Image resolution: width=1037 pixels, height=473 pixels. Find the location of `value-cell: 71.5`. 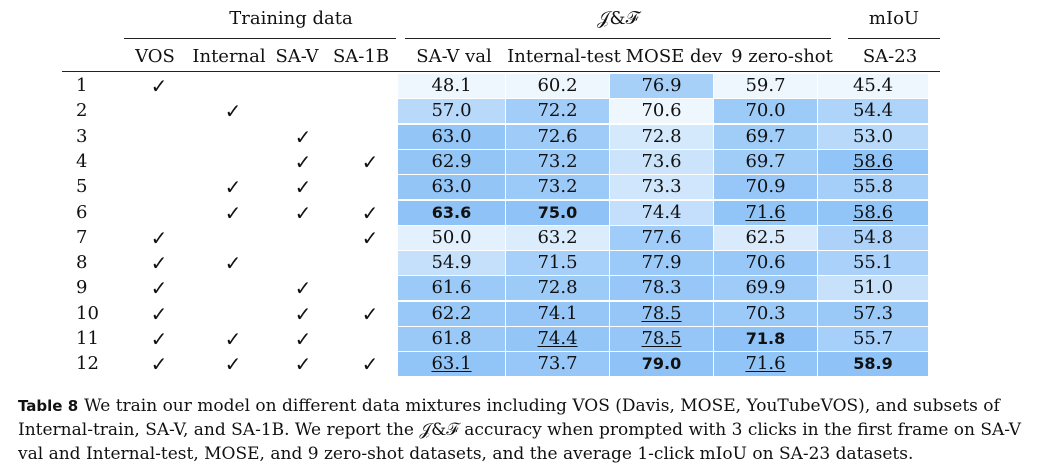

value-cell: 71.5 is located at coordinates (557, 263).